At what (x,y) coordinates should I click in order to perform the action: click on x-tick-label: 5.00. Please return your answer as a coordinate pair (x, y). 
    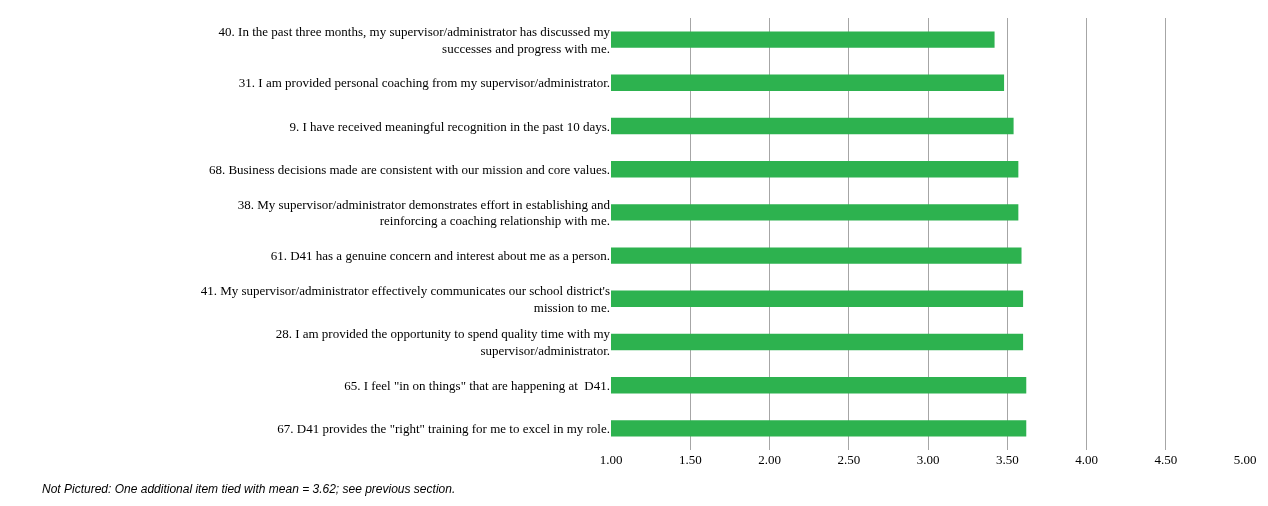
    Looking at the image, I should click on (1245, 459).